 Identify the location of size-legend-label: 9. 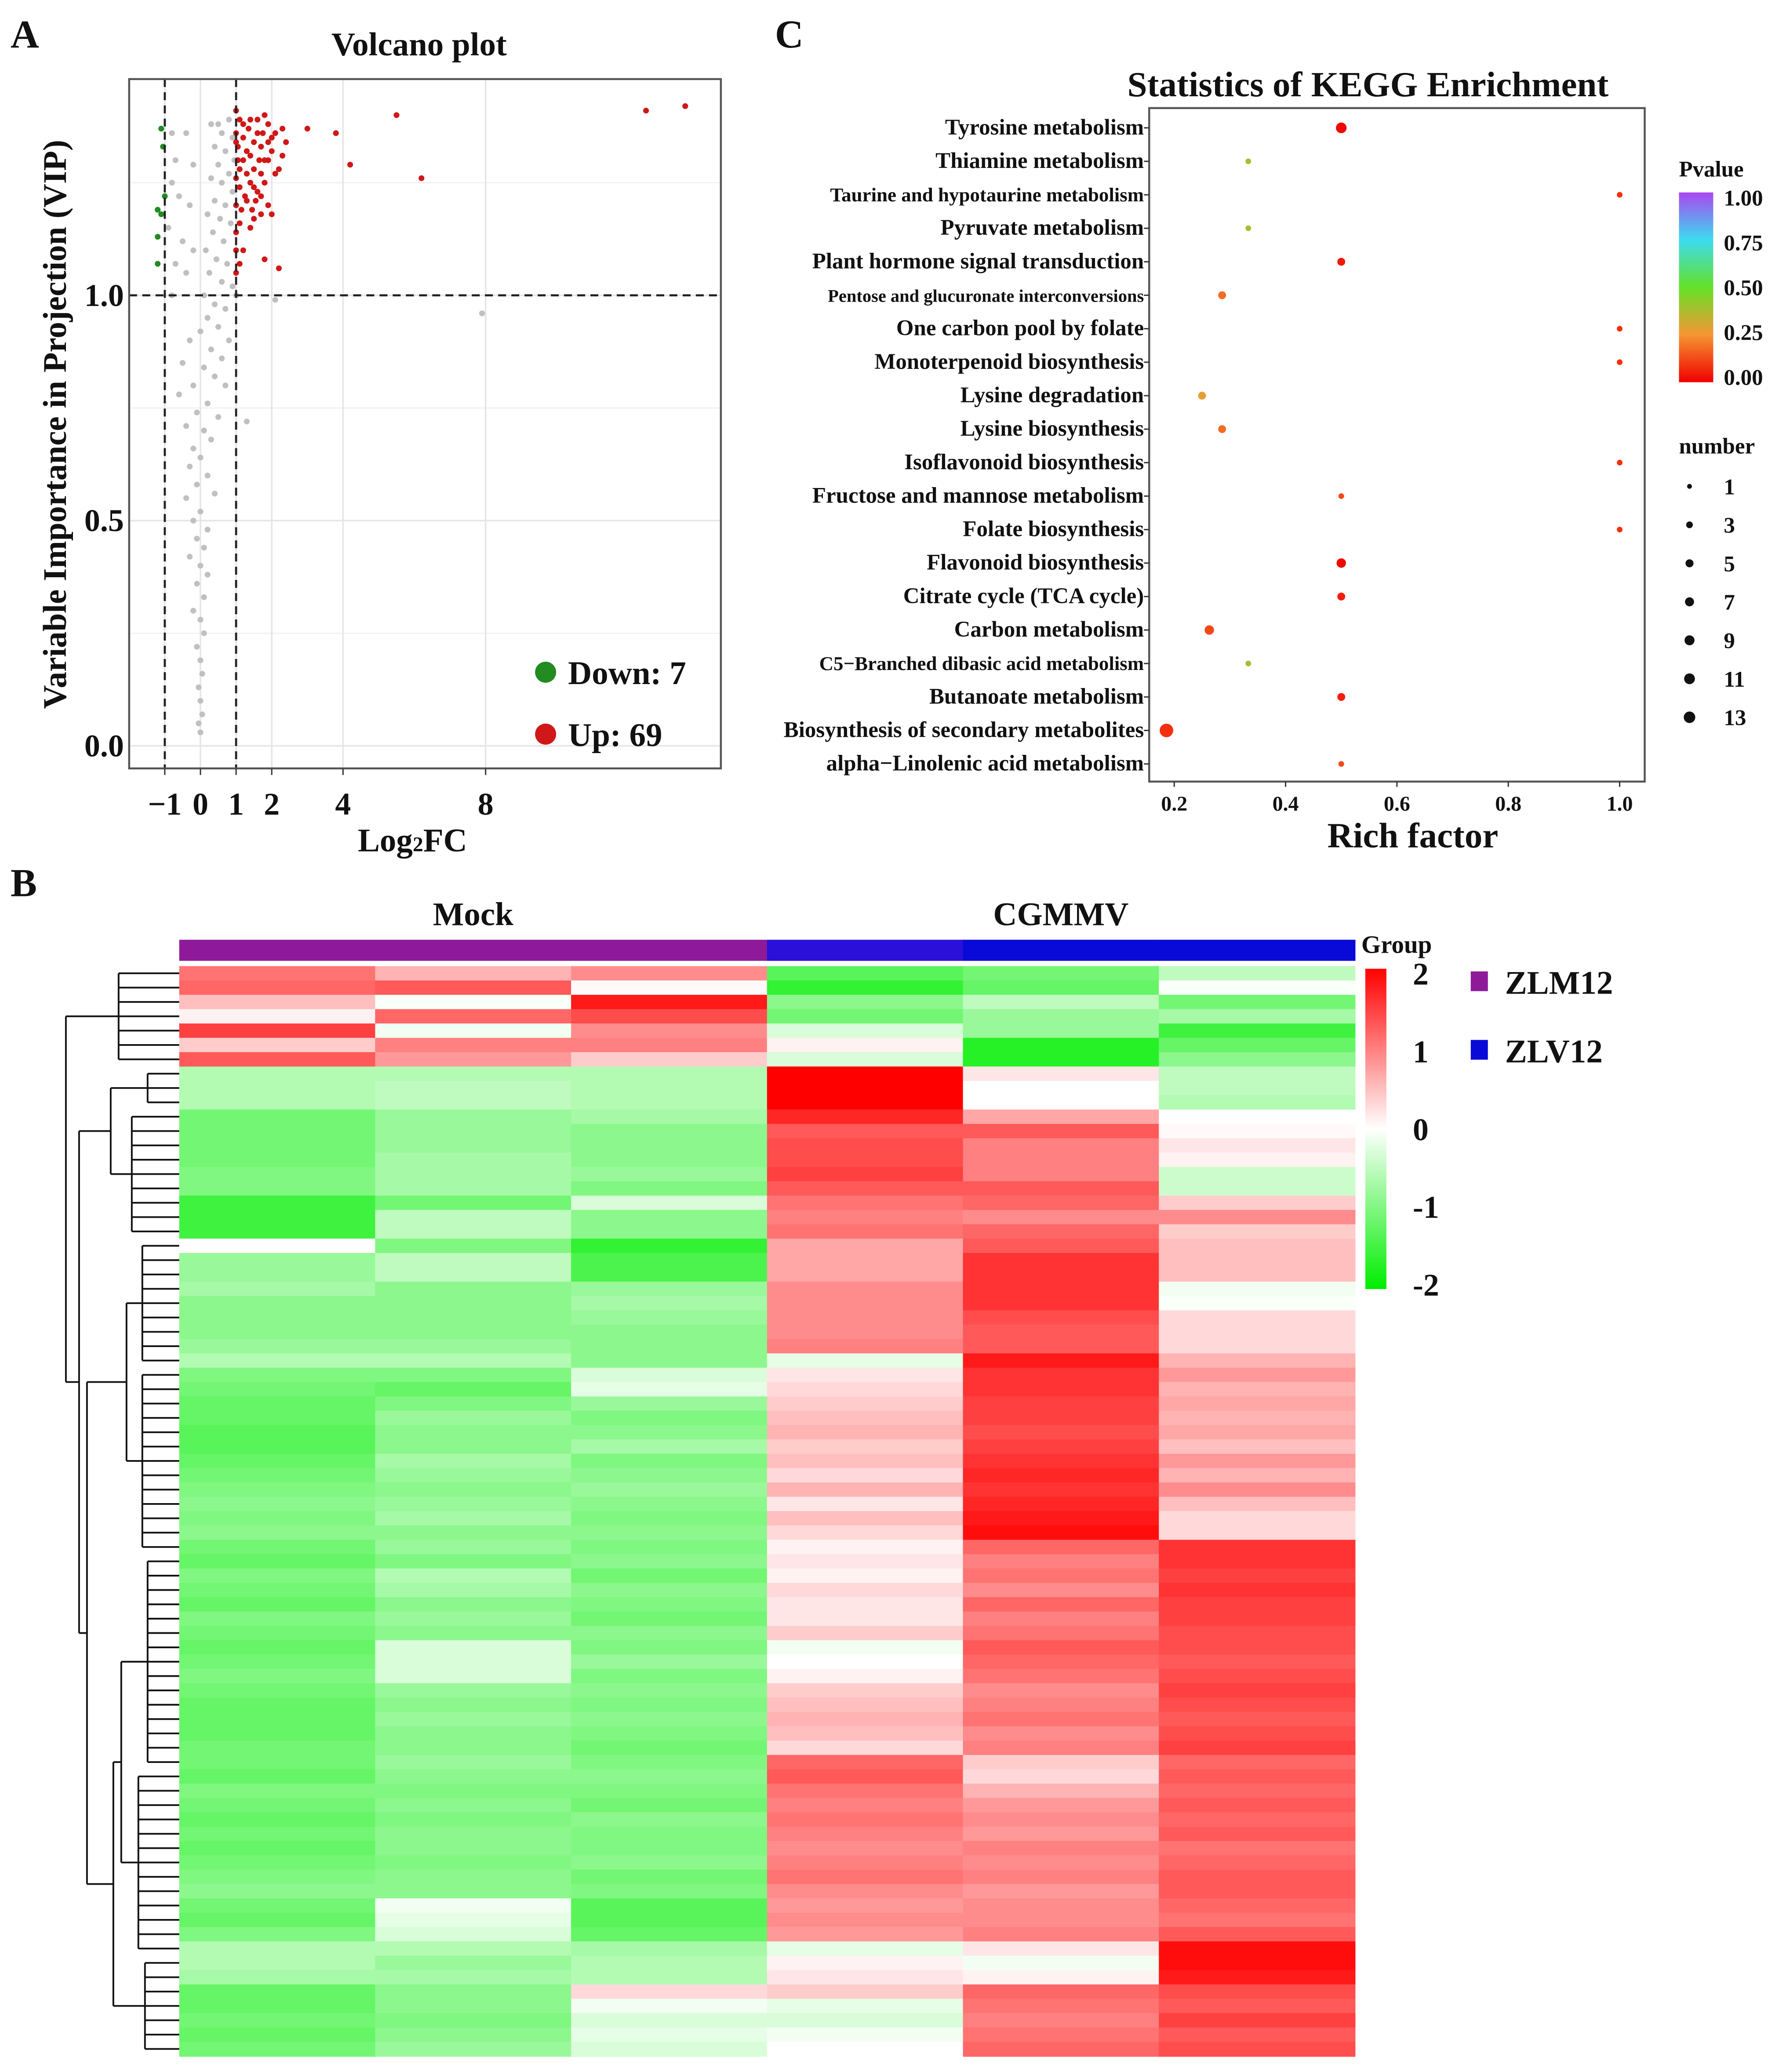
(1729, 641).